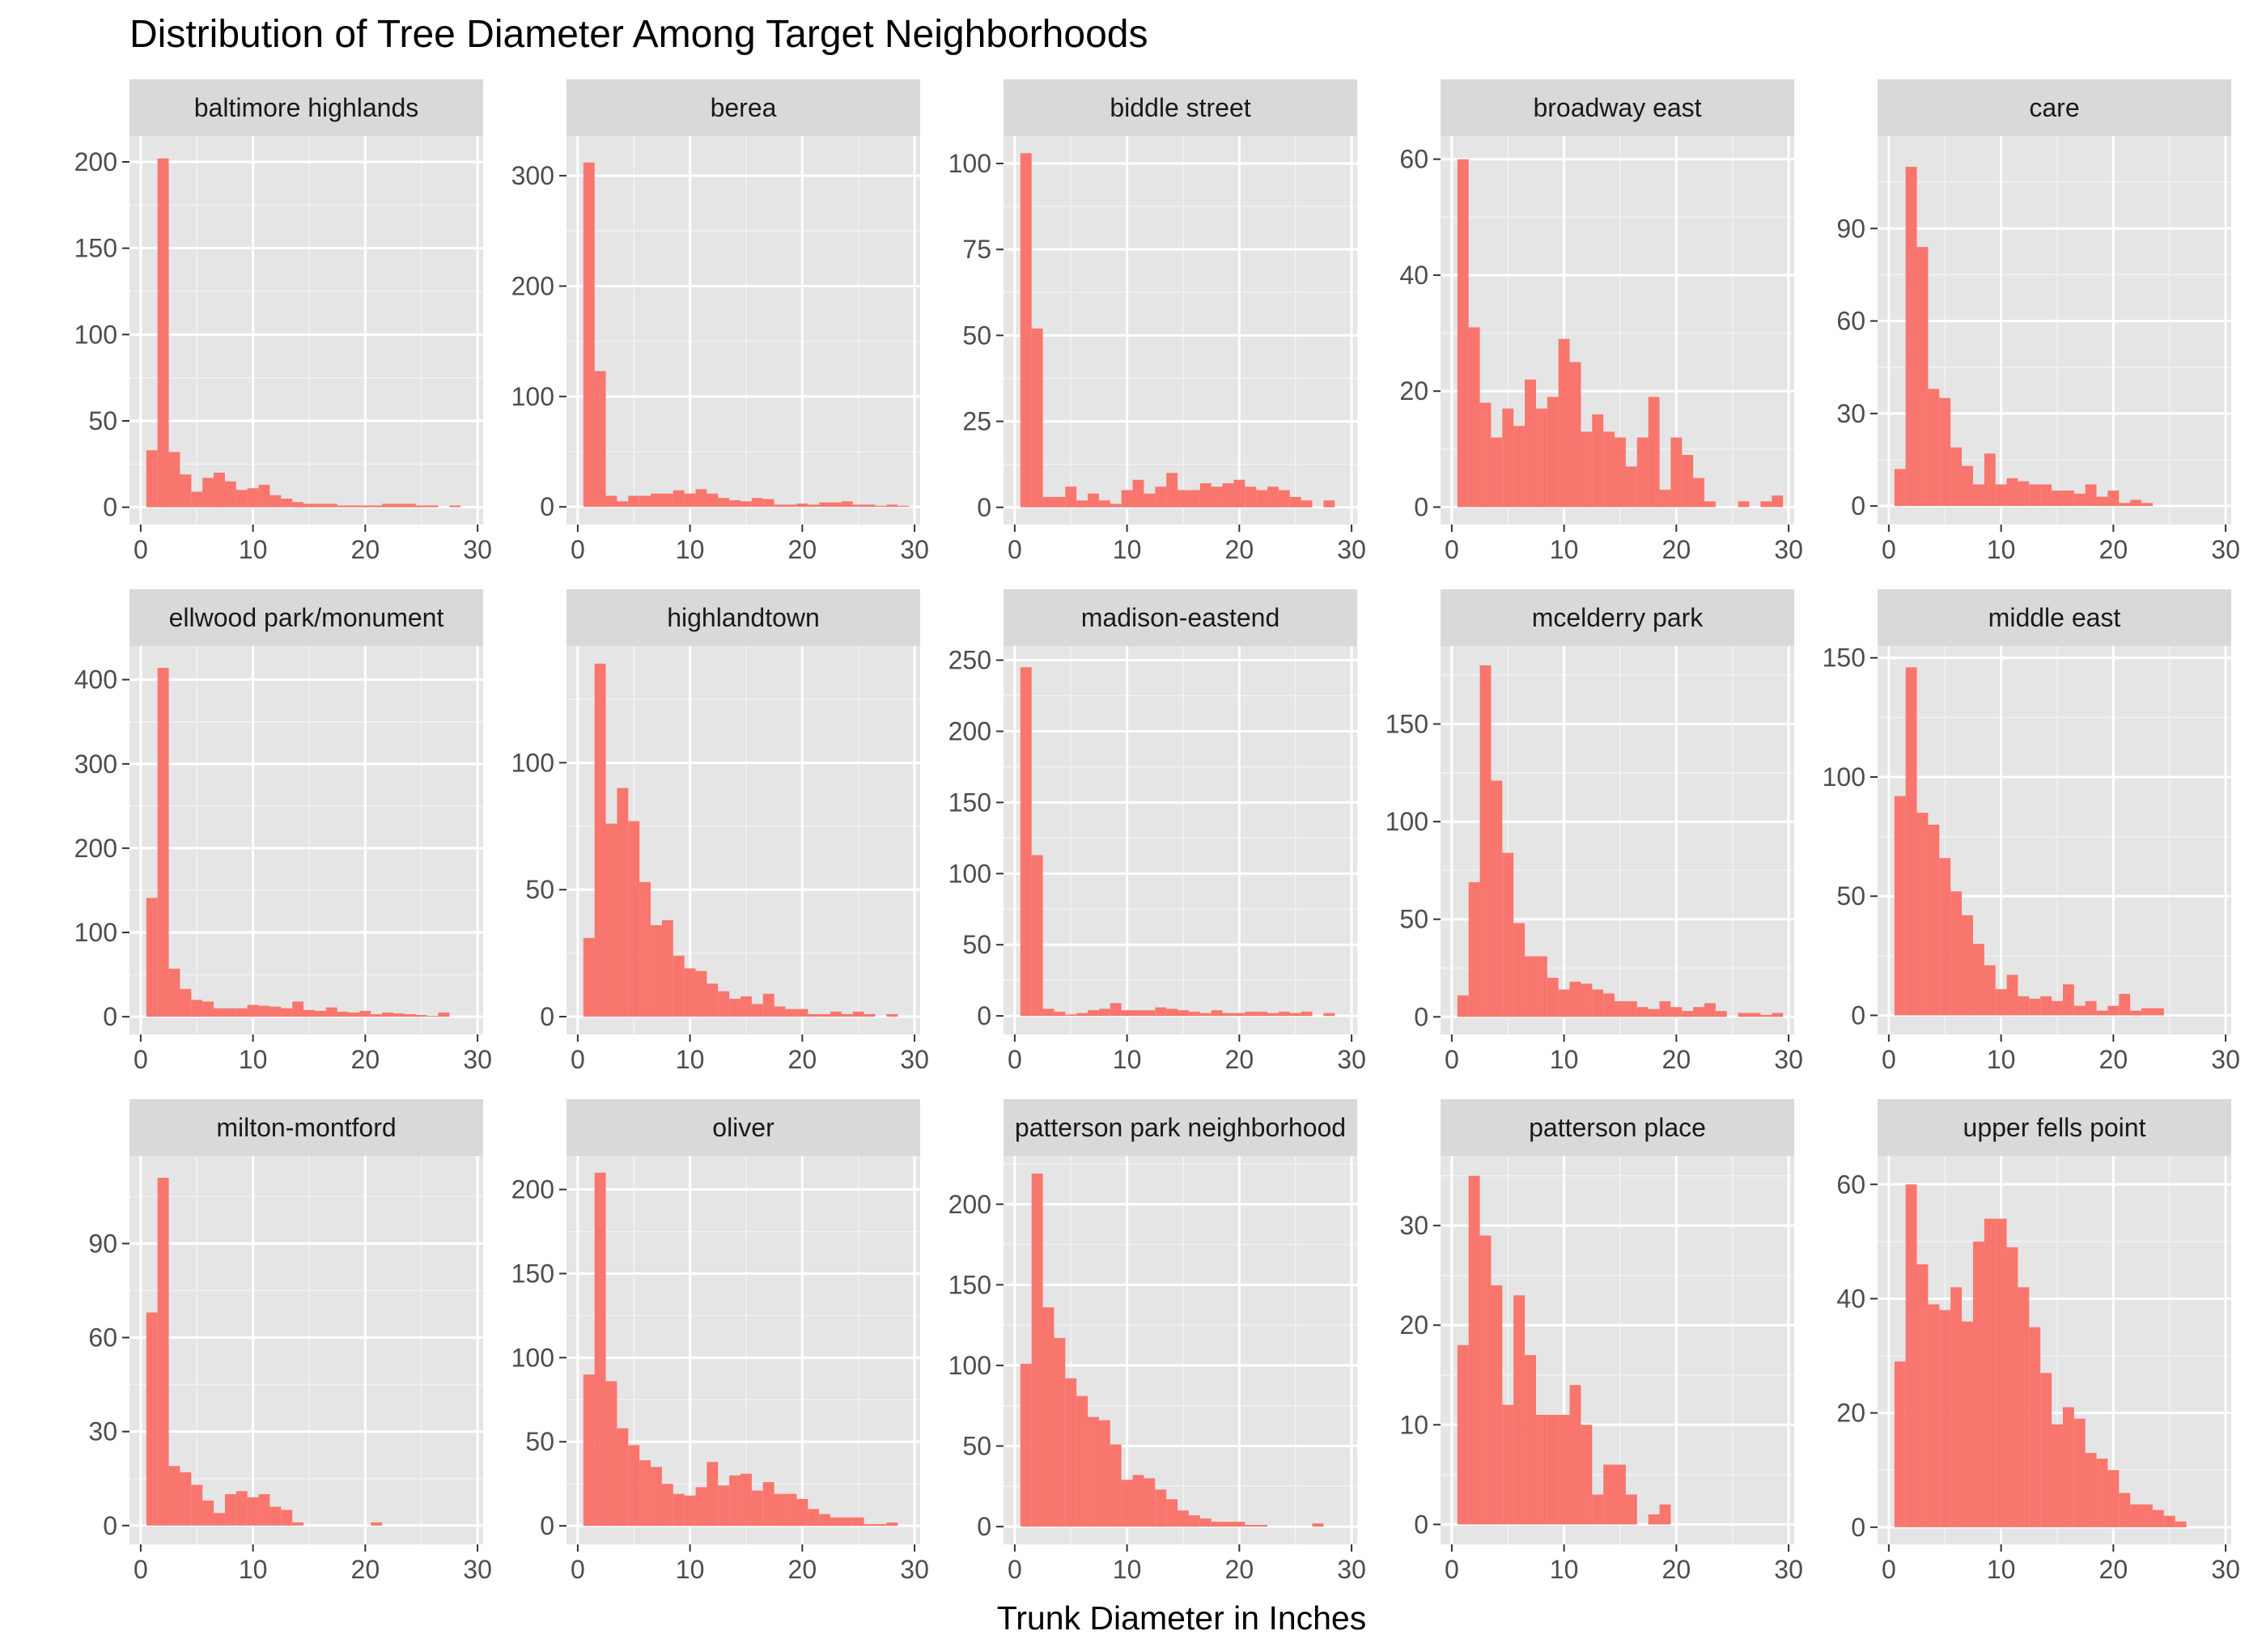 The width and height of the screenshot is (2245, 1652). What do you see at coordinates (1618, 618) in the screenshot?
I see `facet-strip-label: mcelderry park` at bounding box center [1618, 618].